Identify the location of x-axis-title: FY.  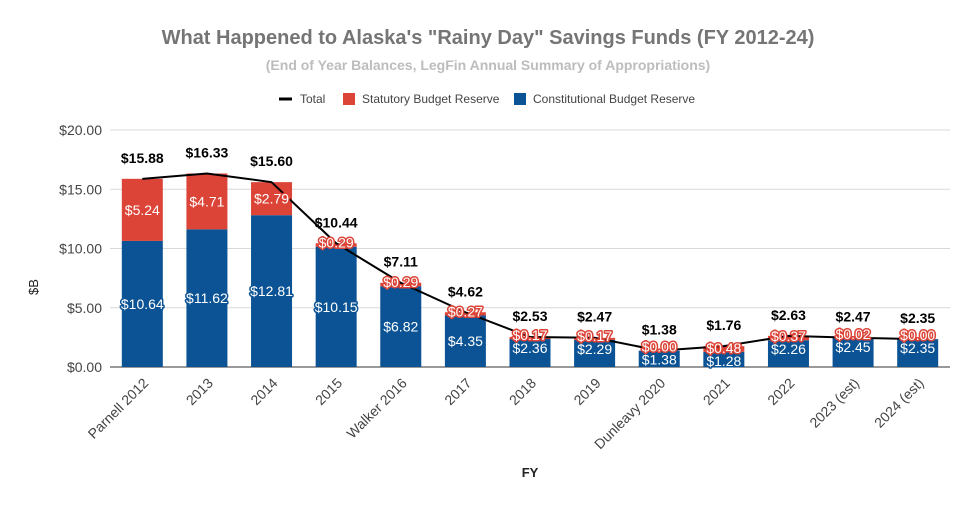
(530, 472).